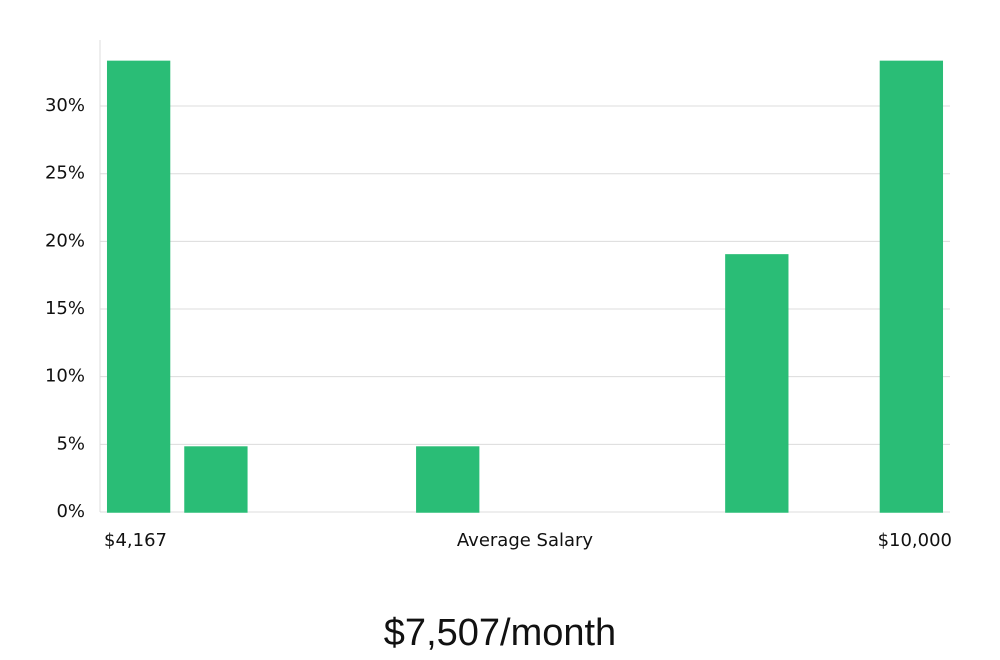  What do you see at coordinates (65, 173) in the screenshot?
I see `y-tick-label: 25%` at bounding box center [65, 173].